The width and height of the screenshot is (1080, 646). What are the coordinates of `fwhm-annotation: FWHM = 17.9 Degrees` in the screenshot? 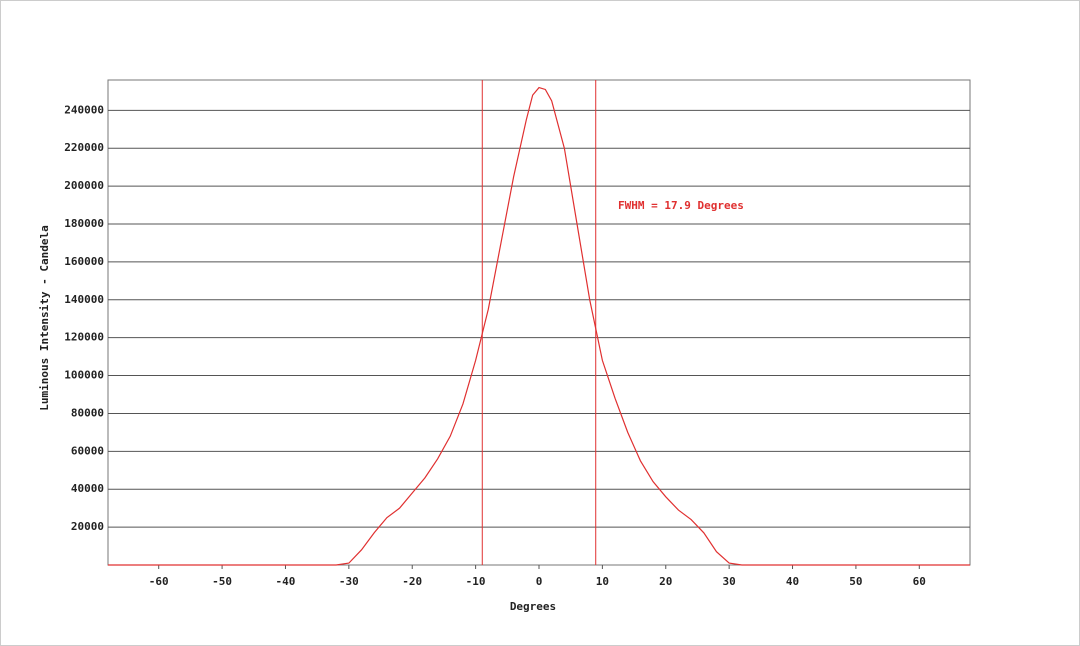 It's located at (681, 205).